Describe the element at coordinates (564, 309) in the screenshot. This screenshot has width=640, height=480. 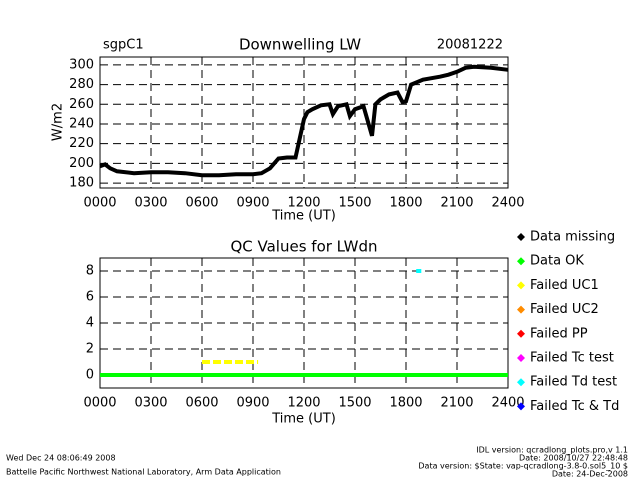
I see `legend-label: Failed UC2` at that location.